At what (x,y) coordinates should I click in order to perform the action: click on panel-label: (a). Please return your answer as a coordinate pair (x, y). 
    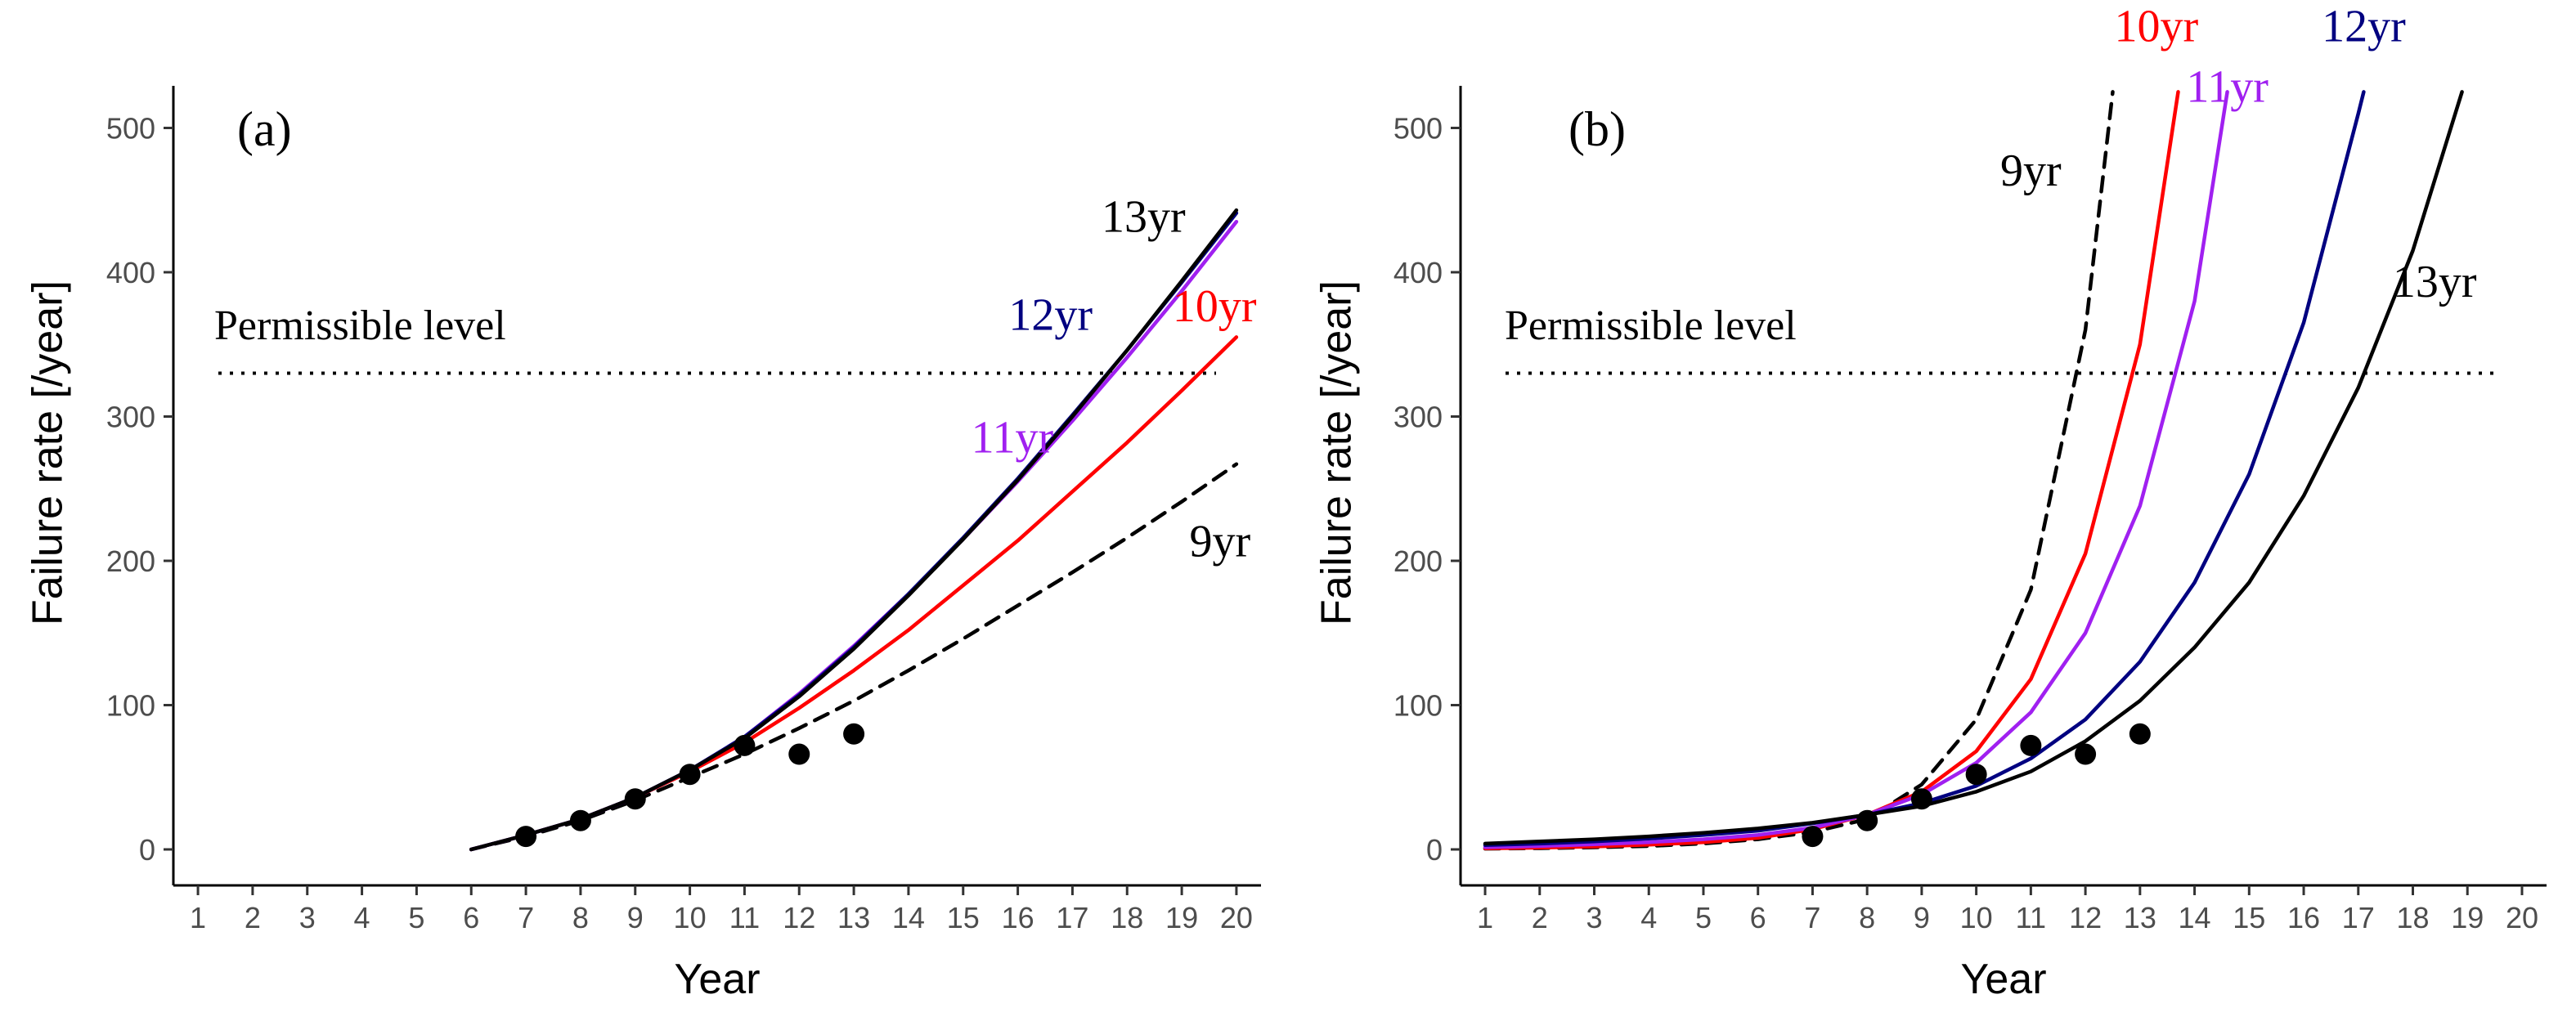
    Looking at the image, I should click on (264, 129).